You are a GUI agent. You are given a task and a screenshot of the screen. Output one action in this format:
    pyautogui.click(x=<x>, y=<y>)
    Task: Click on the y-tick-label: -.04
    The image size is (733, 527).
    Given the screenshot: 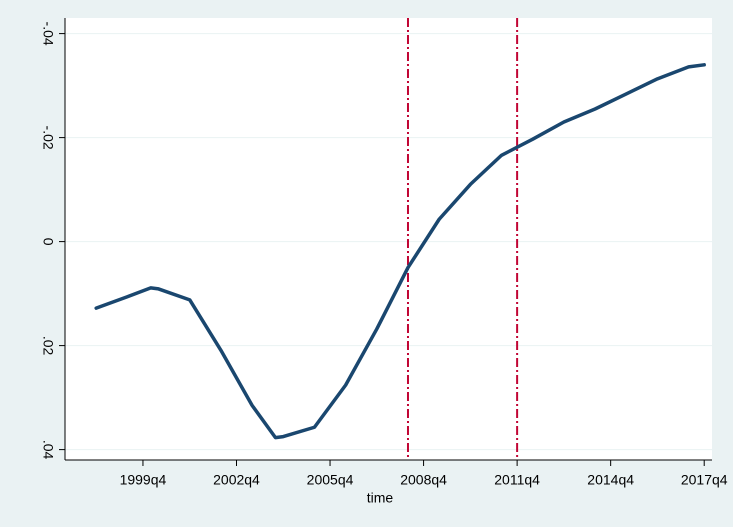 What is the action you would take?
    pyautogui.click(x=48, y=34)
    